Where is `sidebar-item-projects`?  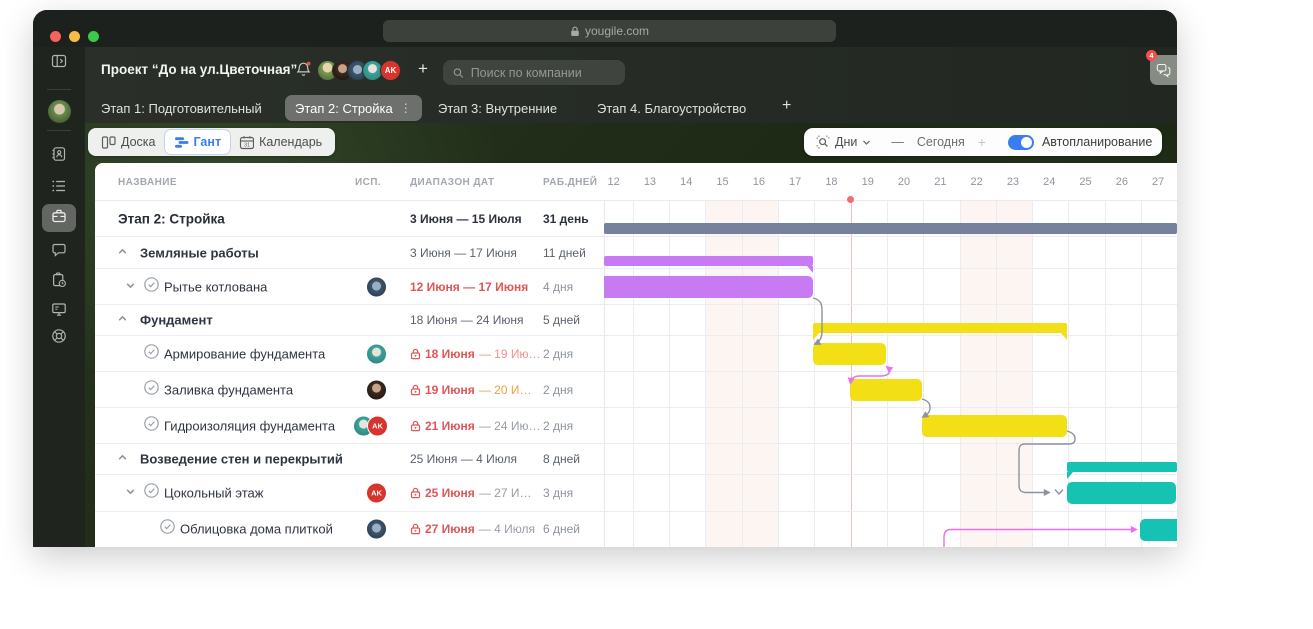 sidebar-item-projects is located at coordinates (59, 218).